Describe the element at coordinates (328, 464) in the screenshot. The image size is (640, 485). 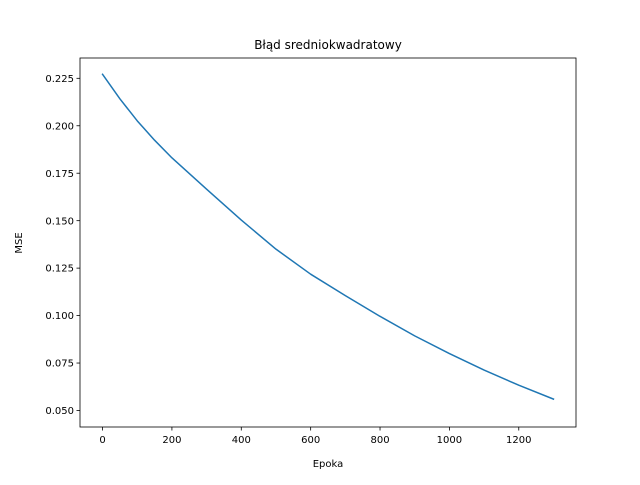
I see `x-axis-label: Epoka` at that location.